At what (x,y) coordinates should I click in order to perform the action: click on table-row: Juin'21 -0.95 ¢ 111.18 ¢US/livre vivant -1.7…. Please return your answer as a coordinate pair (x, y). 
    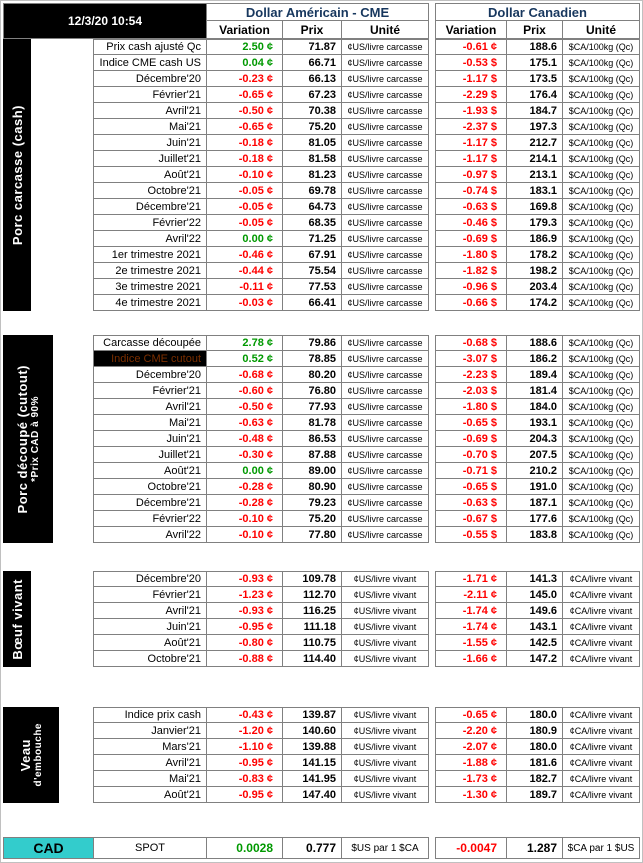
    Looking at the image, I should click on (366, 627).